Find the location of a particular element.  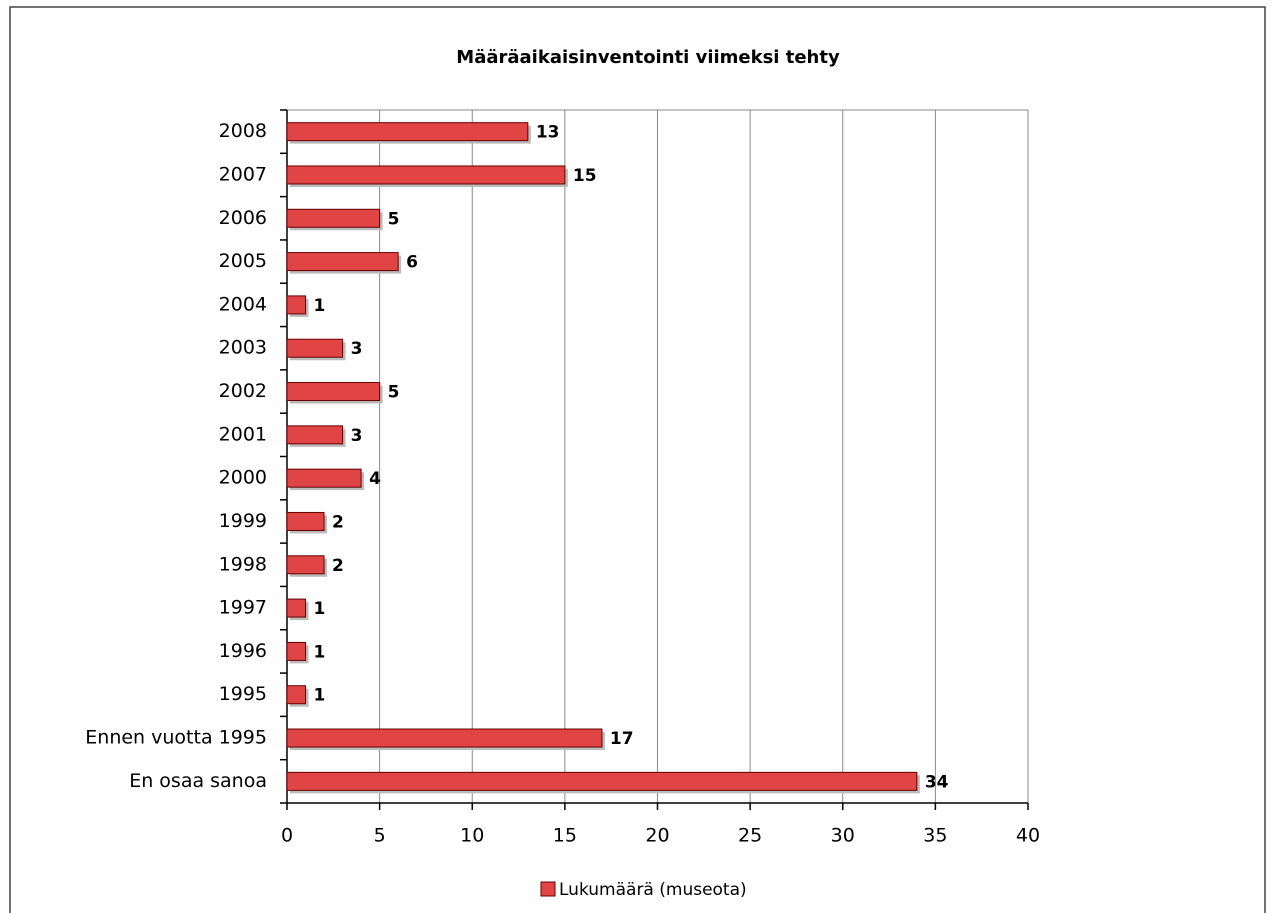

y-tick-label: 1998 is located at coordinates (243, 564).